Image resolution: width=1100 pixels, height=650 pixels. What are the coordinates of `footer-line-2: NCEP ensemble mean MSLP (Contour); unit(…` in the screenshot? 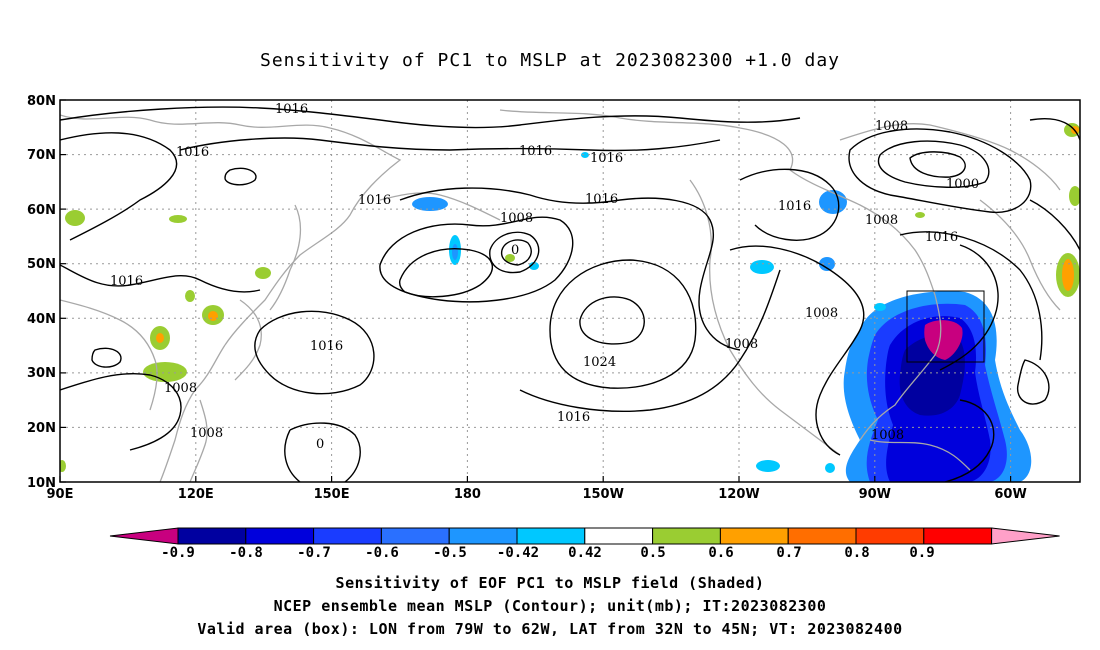 It's located at (550, 606).